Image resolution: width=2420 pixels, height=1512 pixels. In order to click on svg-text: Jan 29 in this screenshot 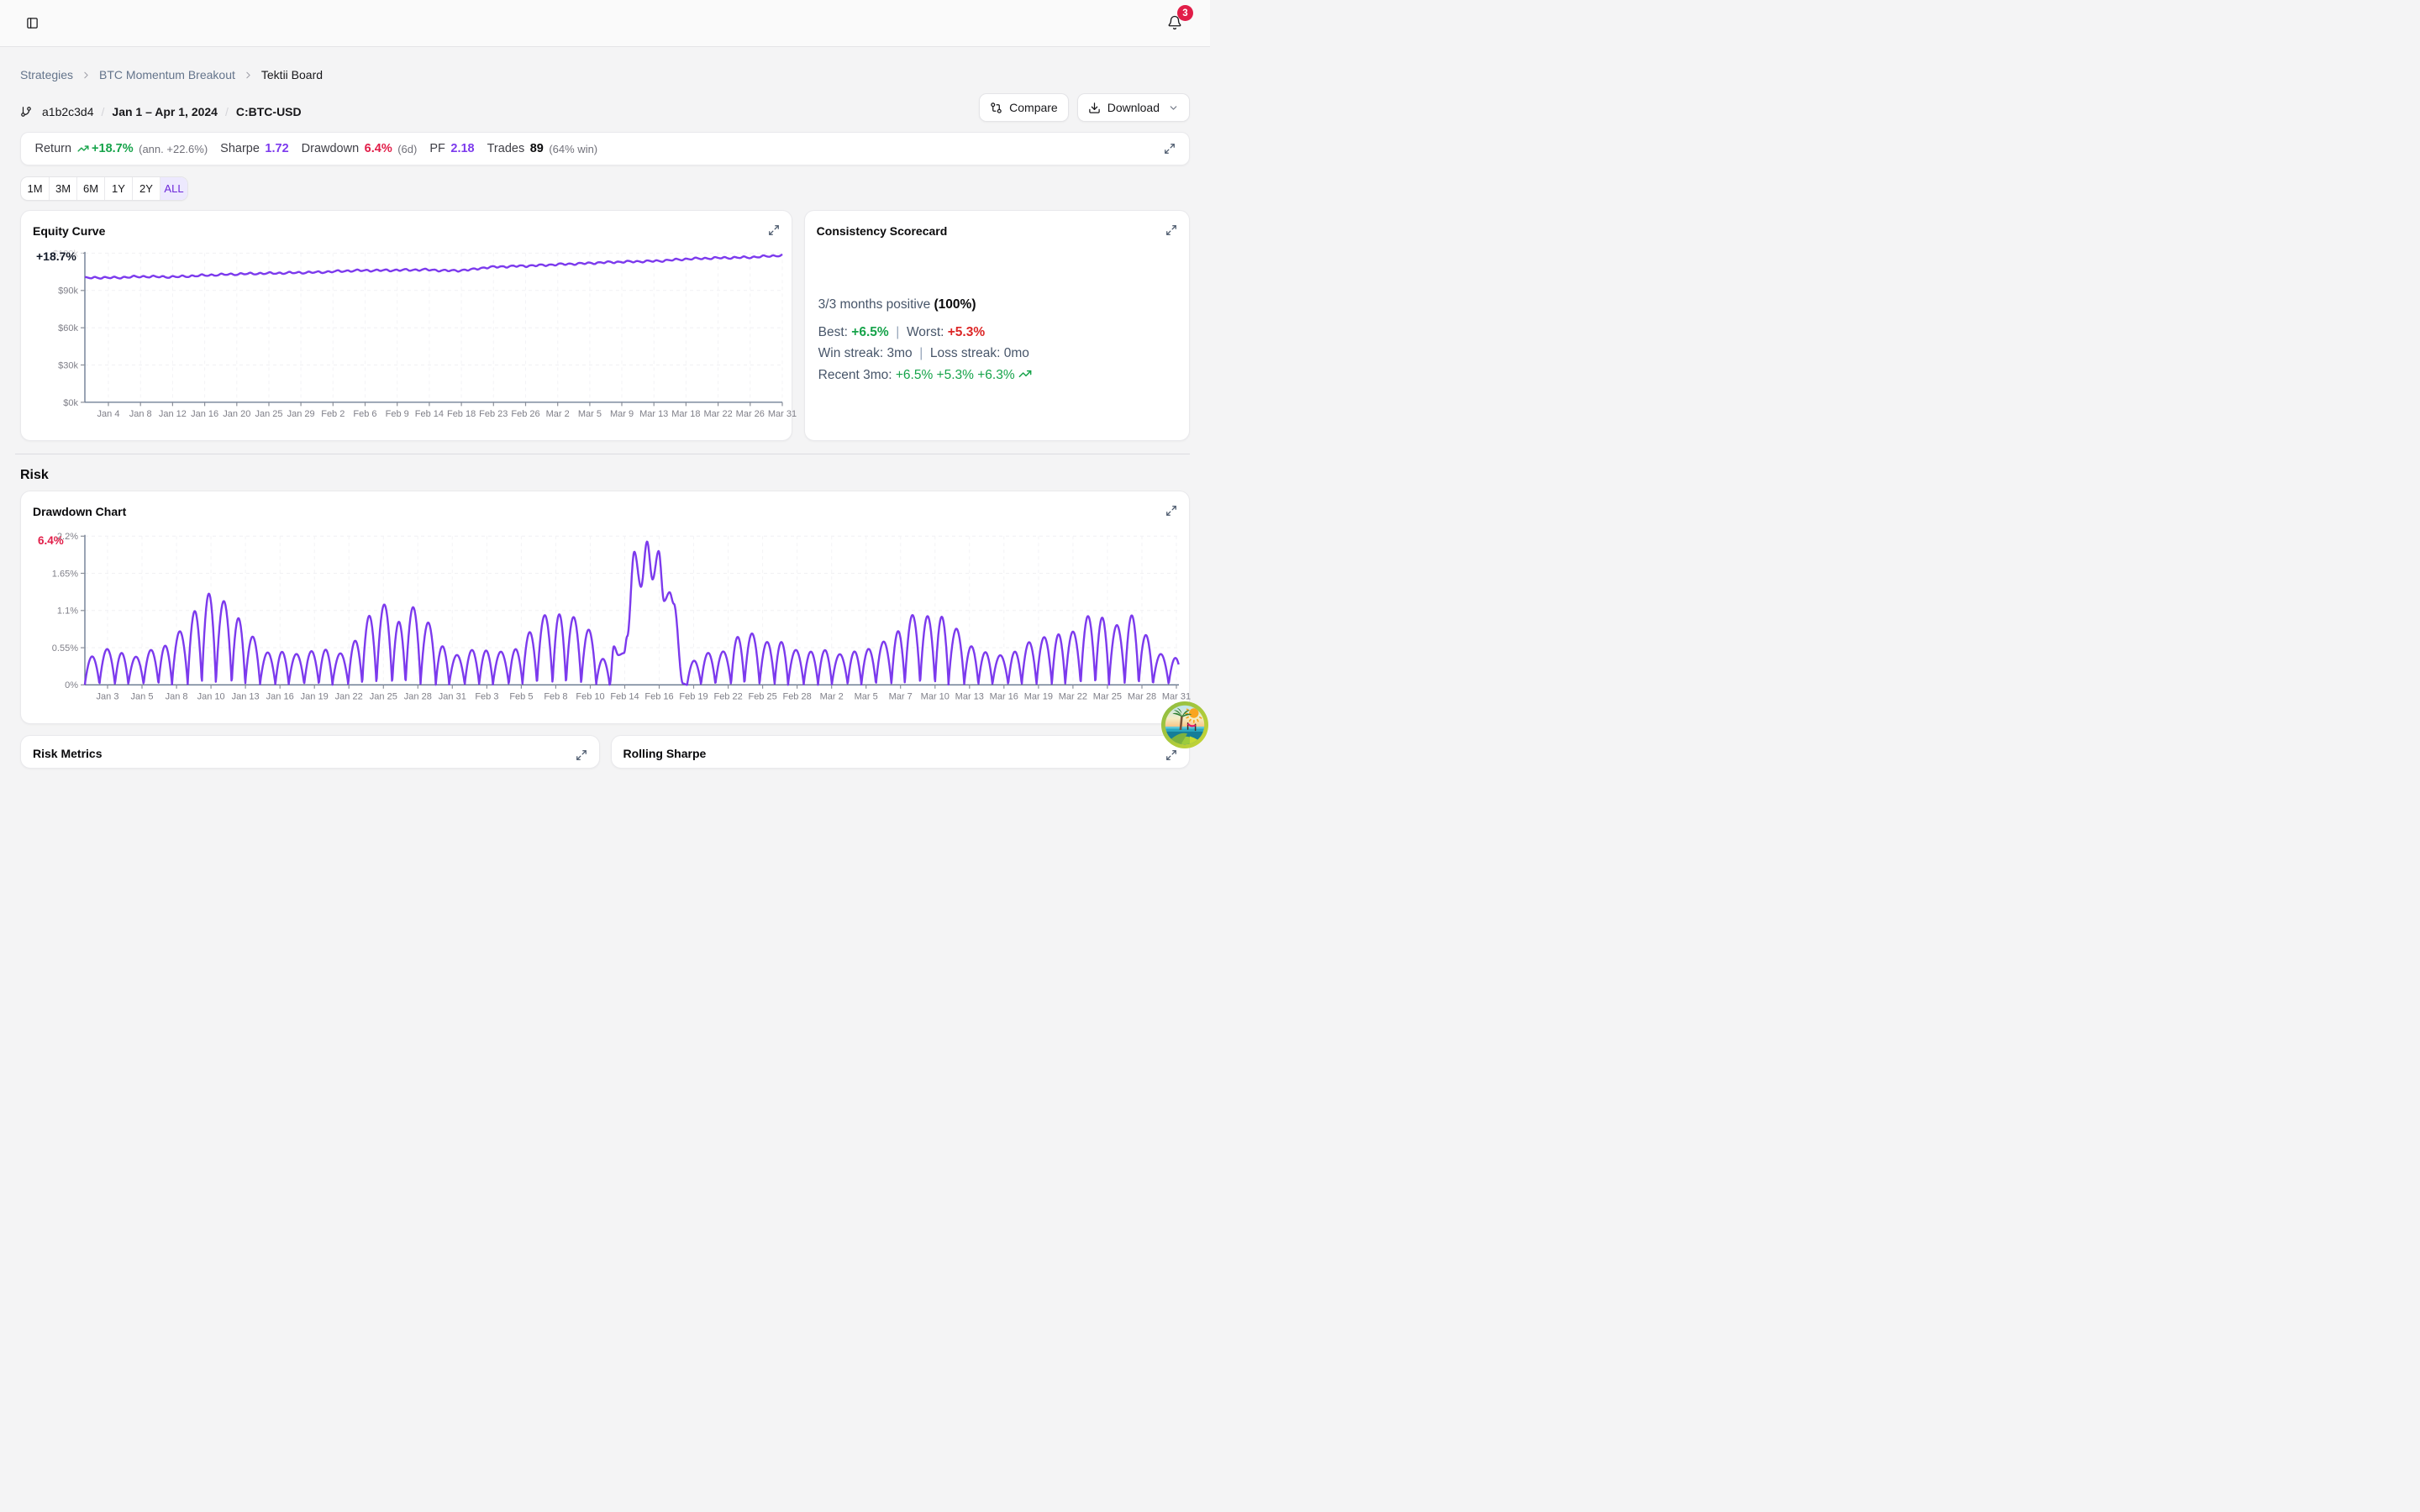, I will do `click(301, 414)`.